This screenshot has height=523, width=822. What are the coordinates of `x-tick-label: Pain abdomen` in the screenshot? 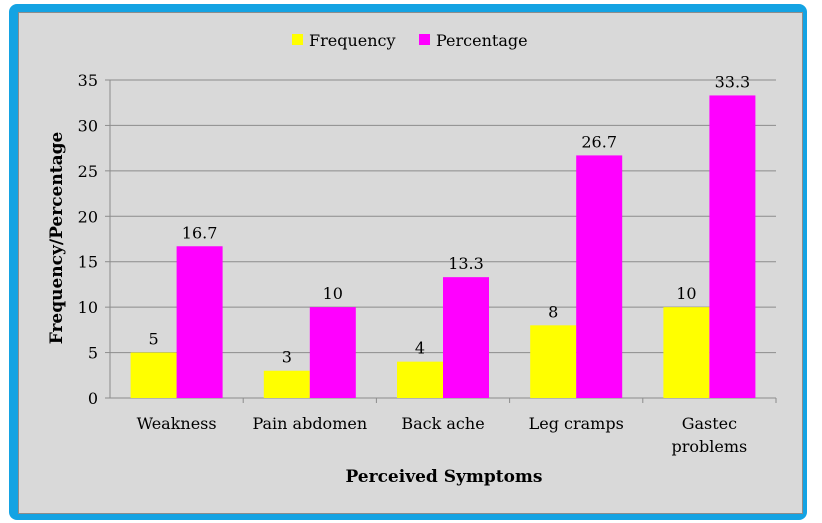 It's located at (309, 423).